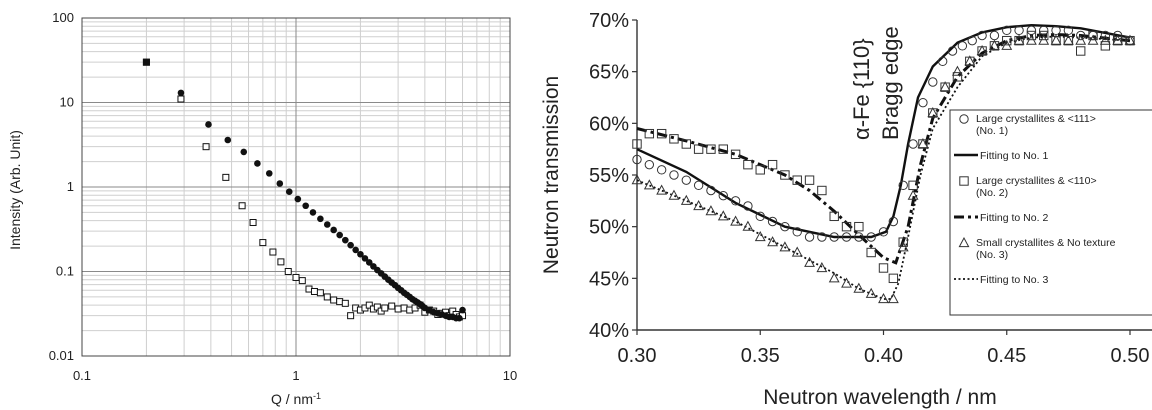 Image resolution: width=1152 pixels, height=410 pixels. Describe the element at coordinates (964, 181) in the screenshot. I see `legend-square-marker` at that location.